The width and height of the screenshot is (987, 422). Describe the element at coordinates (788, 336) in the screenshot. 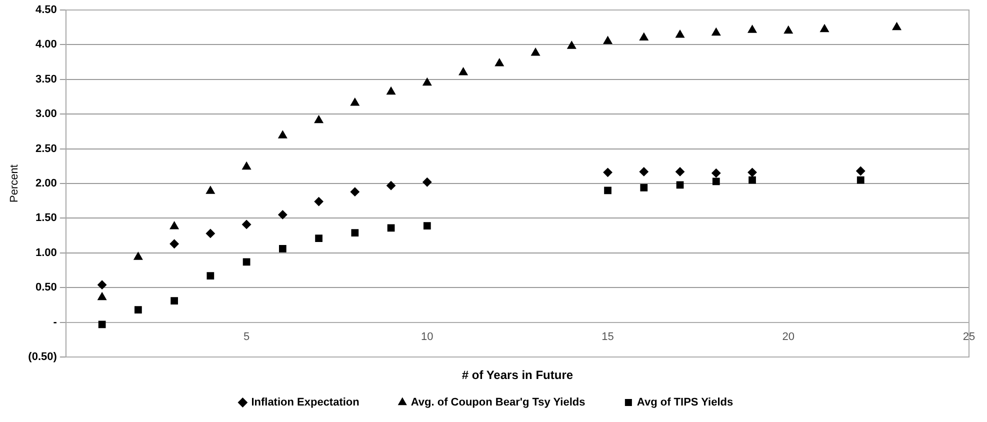

I see `x-tick-label: 20` at that location.